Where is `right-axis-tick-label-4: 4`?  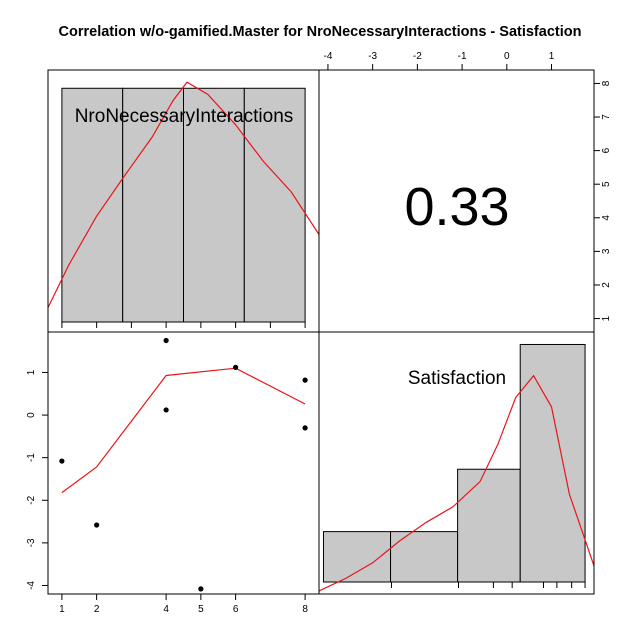
right-axis-tick-label-4: 4 is located at coordinates (606, 218).